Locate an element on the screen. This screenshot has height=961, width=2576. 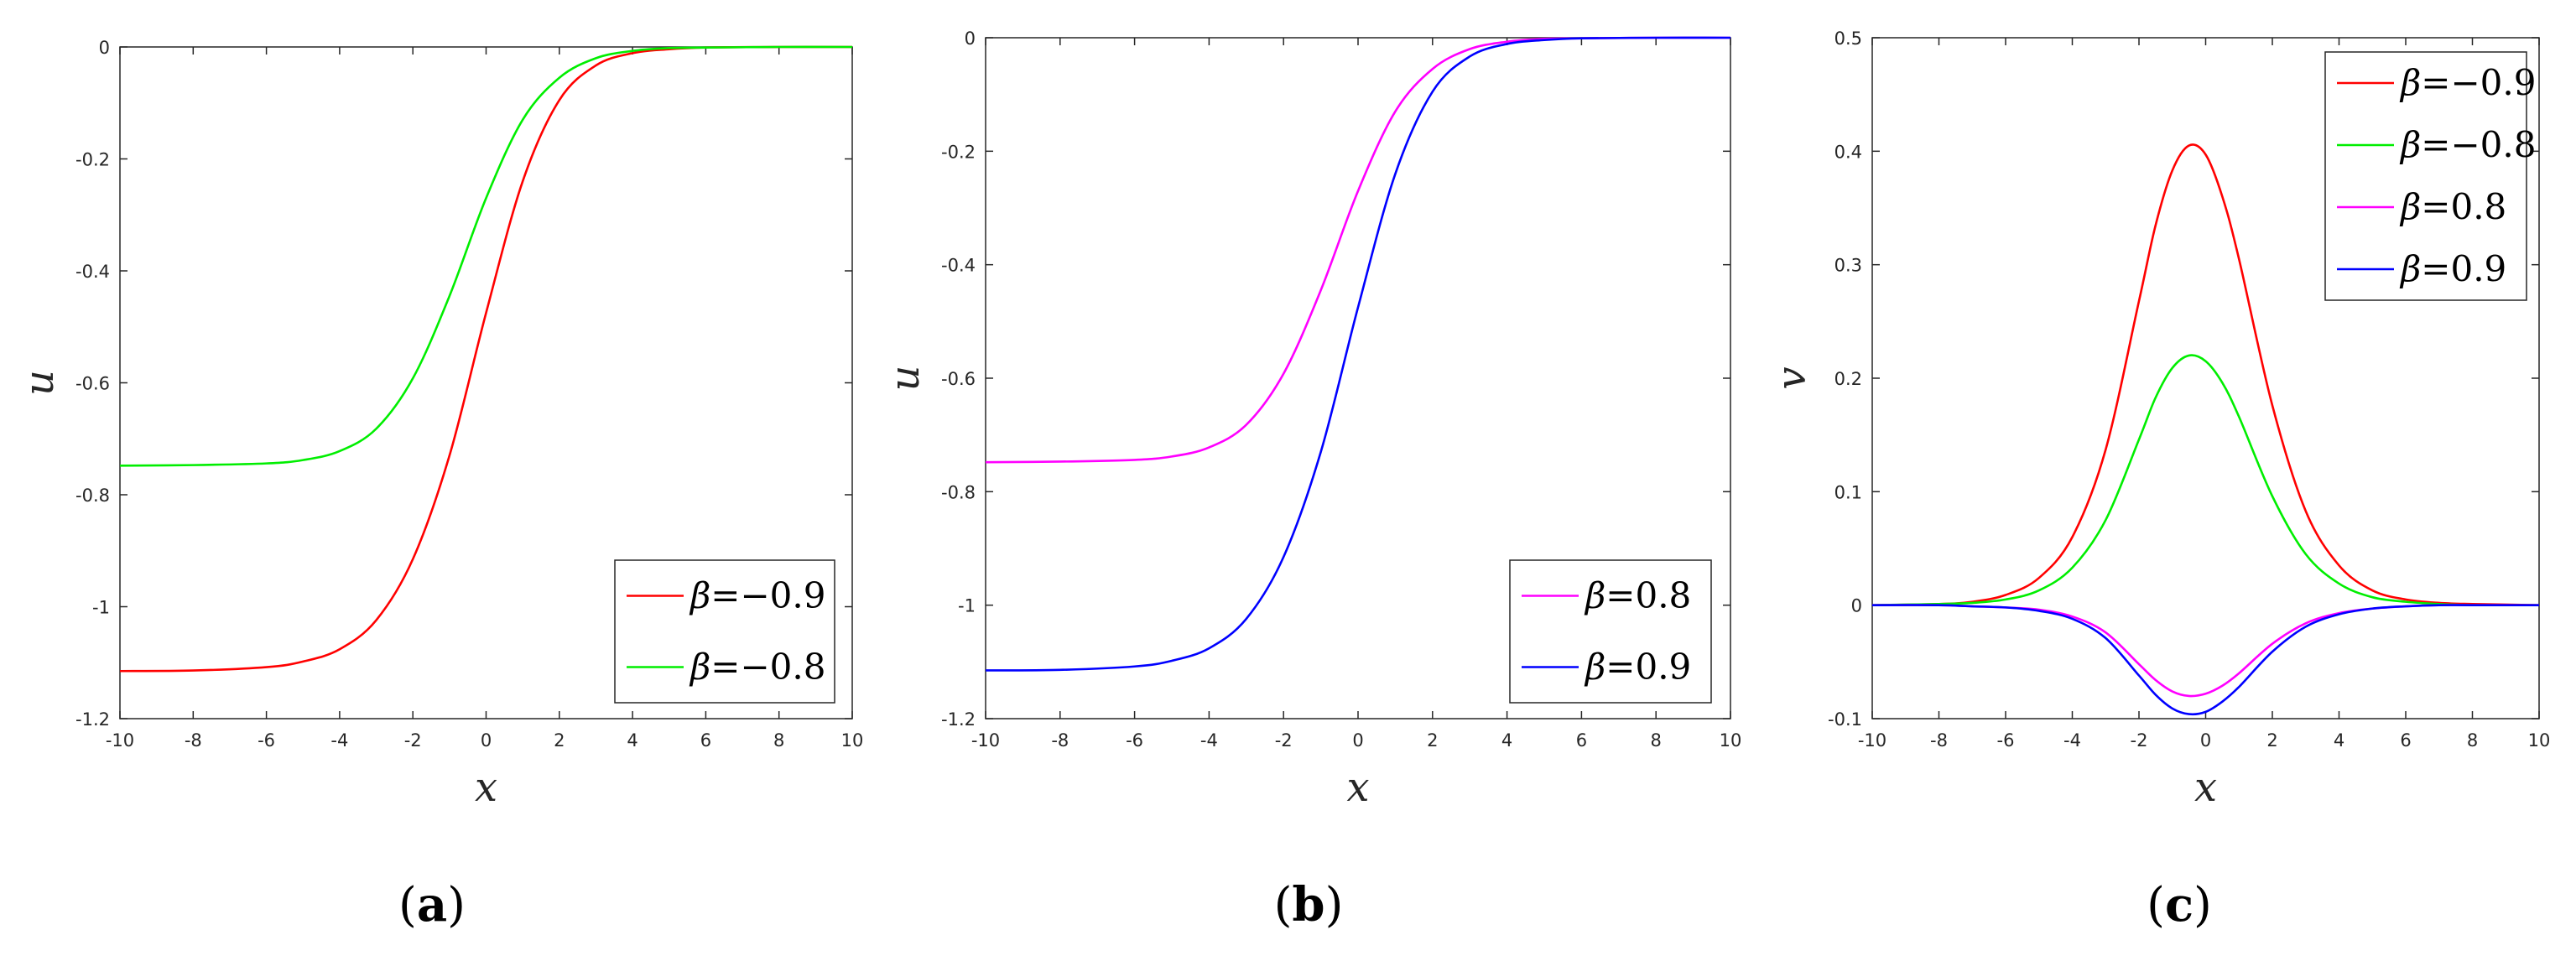
y-tick-label: 0.1 is located at coordinates (1848, 492).